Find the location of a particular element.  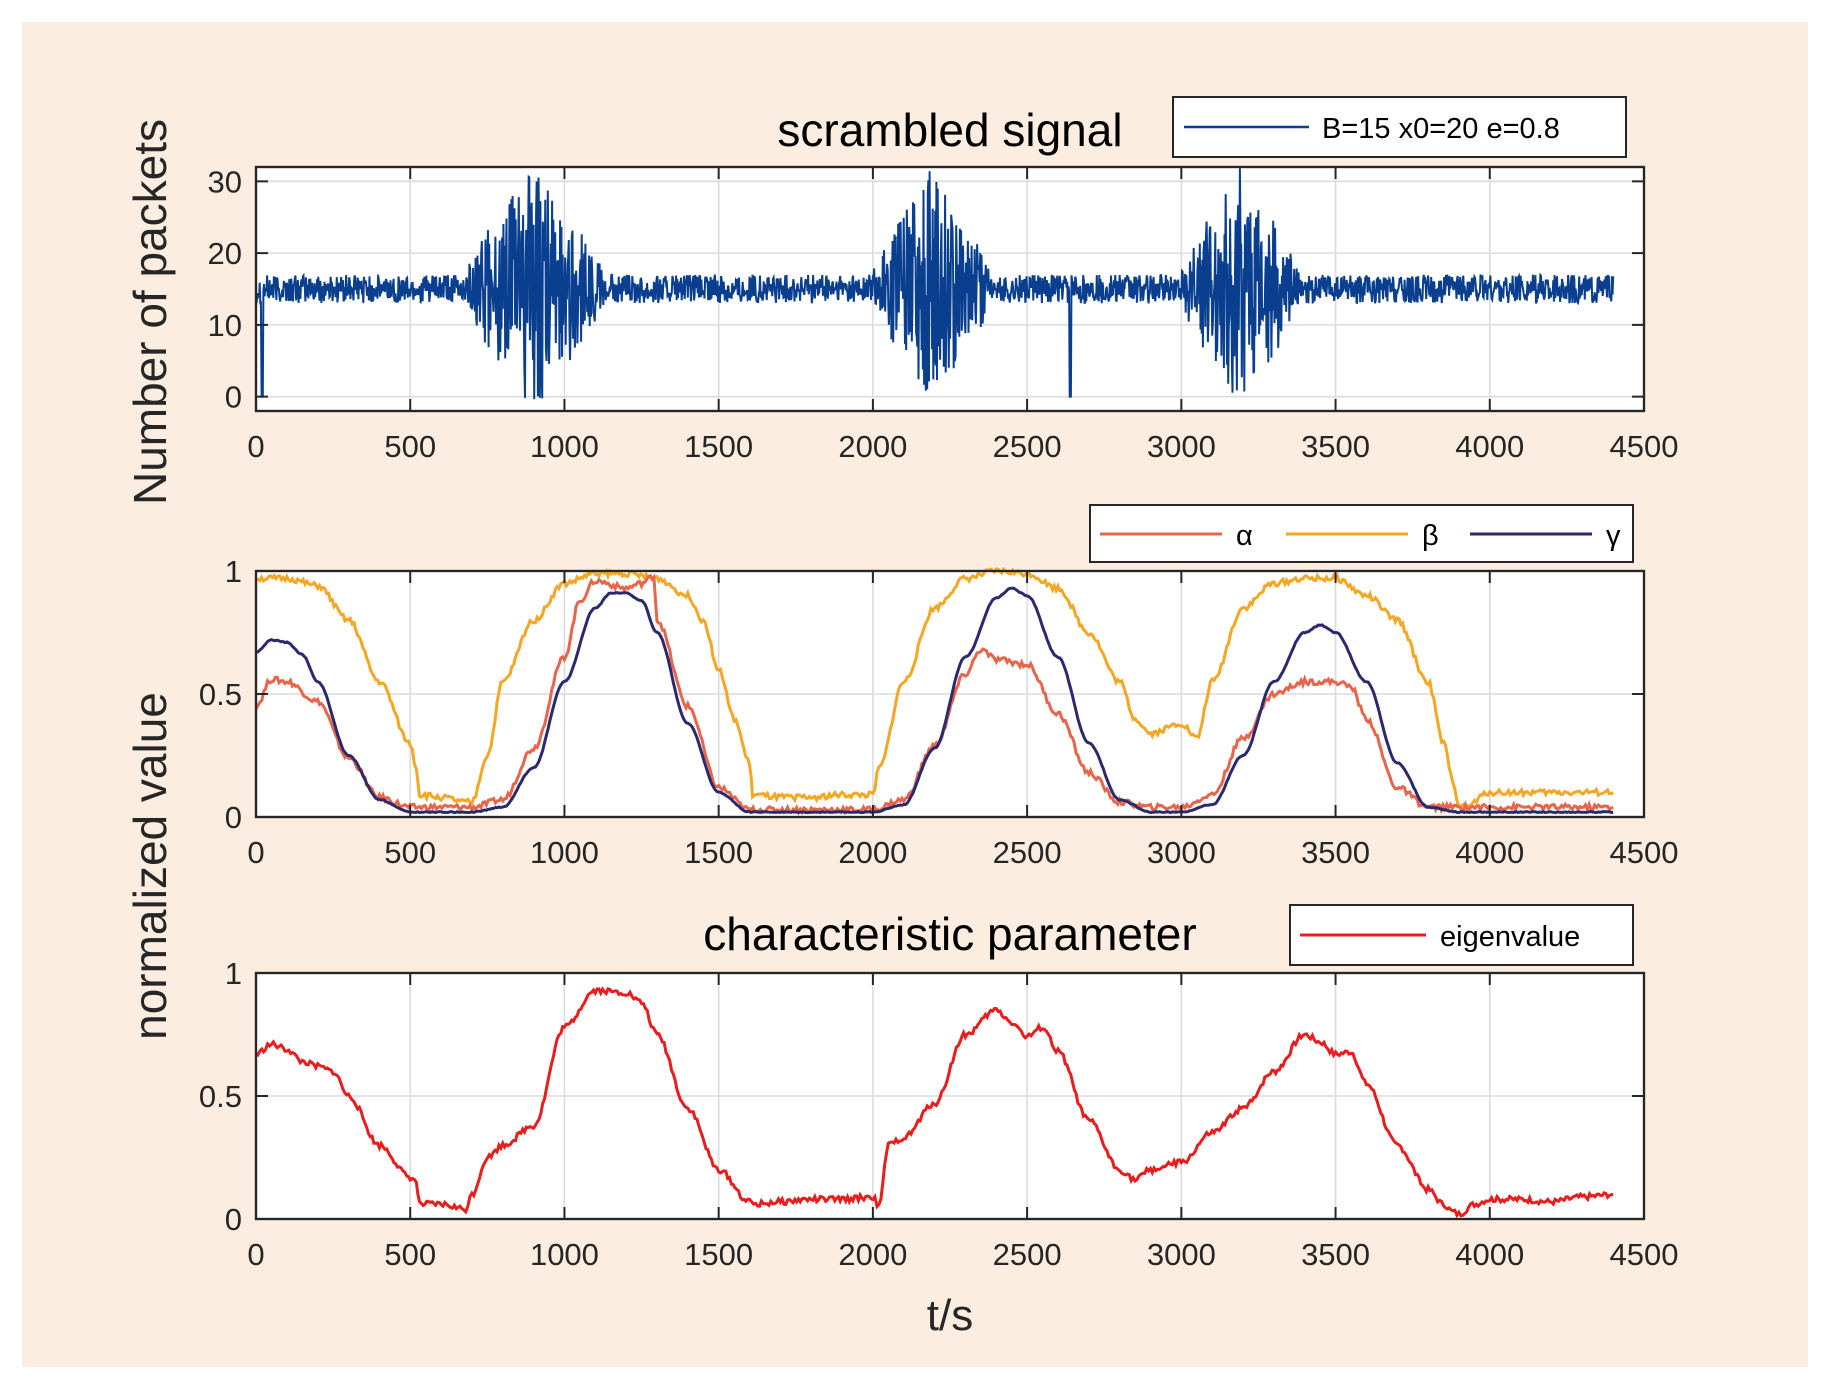

legend-normalized-values: α β γ is located at coordinates (1361, 533).